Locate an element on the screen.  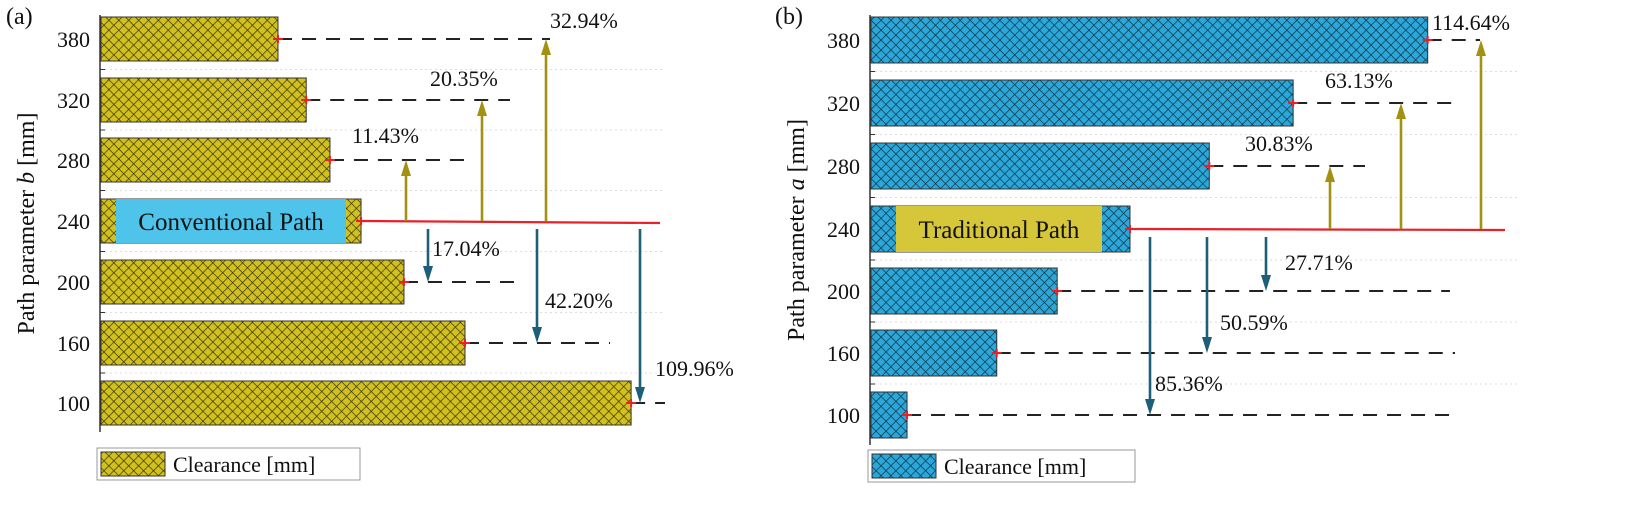
decrease-label-100: 109.96% is located at coordinates (694, 368).